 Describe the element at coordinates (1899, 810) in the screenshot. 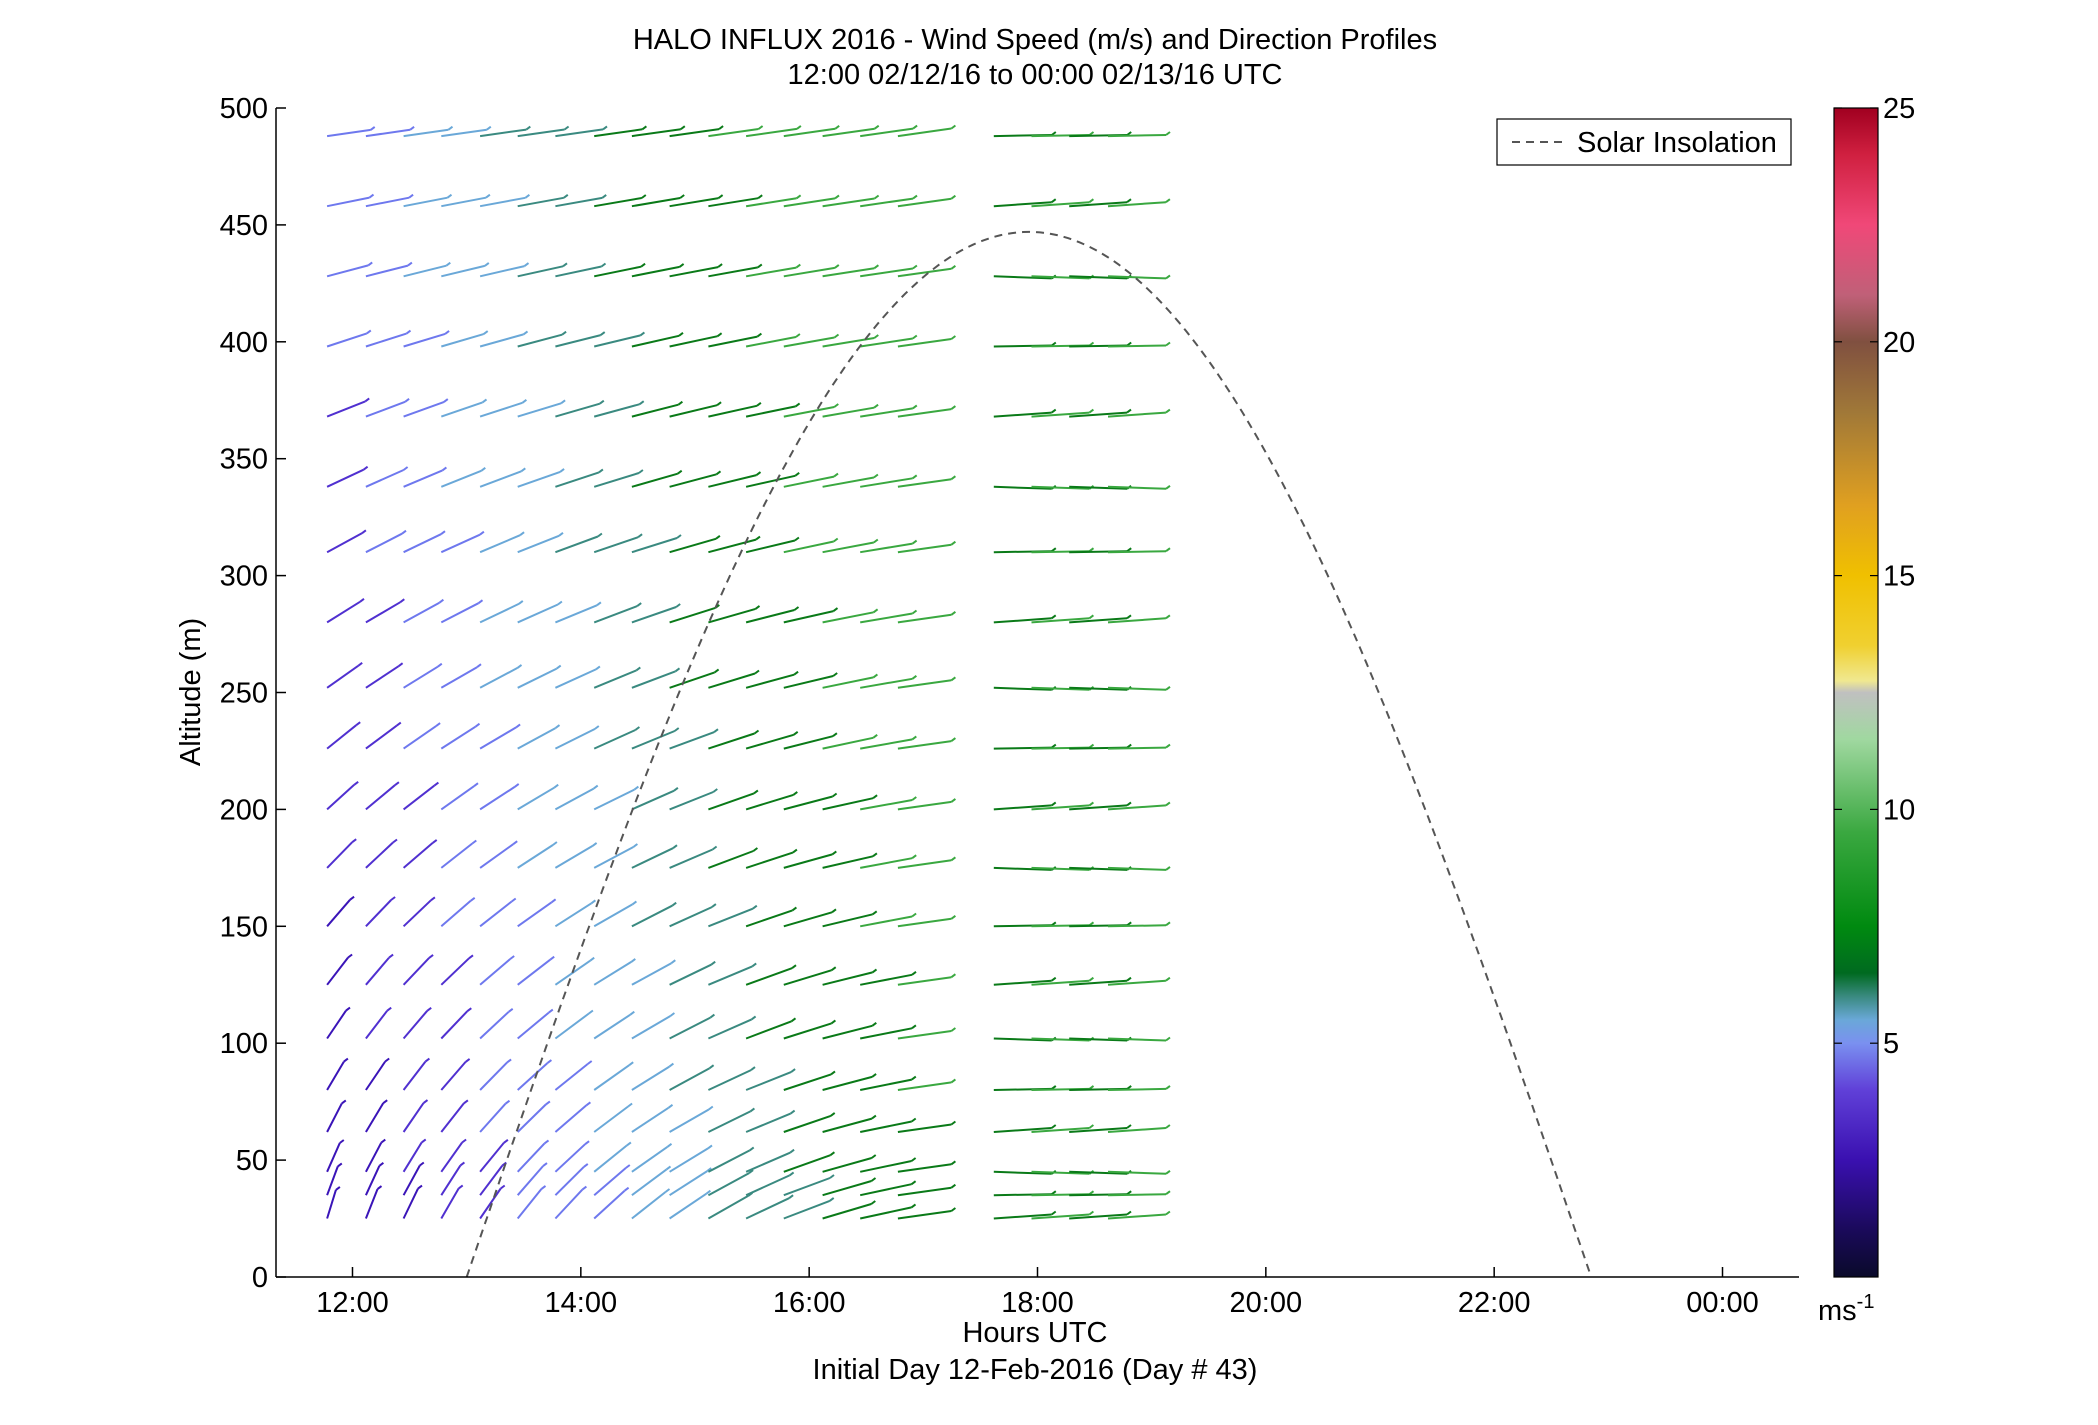

I see `colorbar-tick-label: 10` at that location.